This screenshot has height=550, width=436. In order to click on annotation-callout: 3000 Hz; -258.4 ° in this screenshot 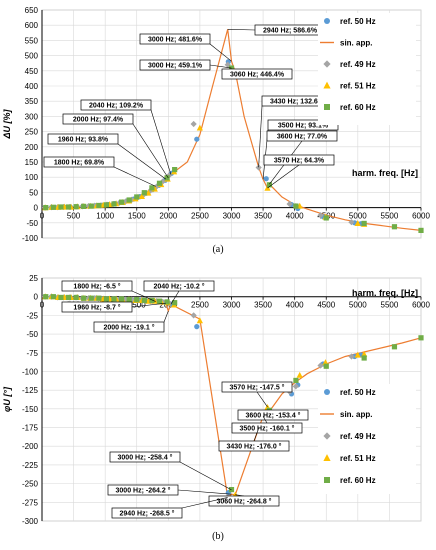, I will do `click(170, 471)`.